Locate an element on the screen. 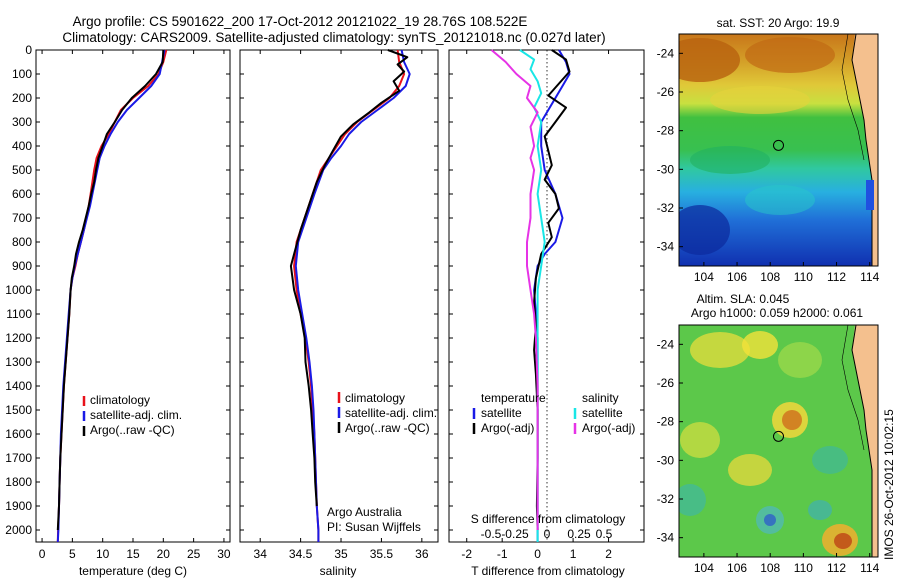  lat-tick-label: -30 is located at coordinates (666, 460).